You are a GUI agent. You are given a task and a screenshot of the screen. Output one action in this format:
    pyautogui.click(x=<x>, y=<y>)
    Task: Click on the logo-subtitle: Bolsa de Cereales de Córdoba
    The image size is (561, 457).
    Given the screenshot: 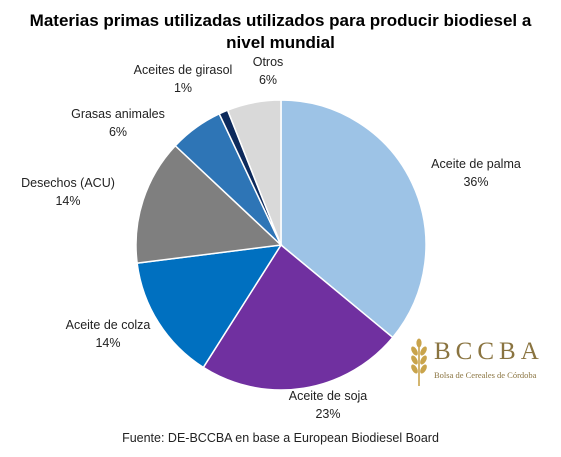 What is the action you would take?
    pyautogui.click(x=485, y=375)
    